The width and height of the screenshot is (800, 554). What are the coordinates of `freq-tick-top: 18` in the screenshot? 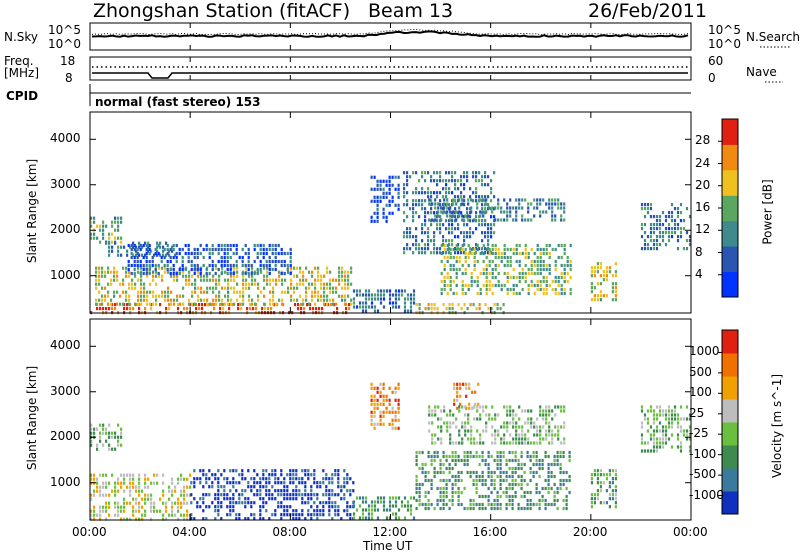 It's located at (68, 61).